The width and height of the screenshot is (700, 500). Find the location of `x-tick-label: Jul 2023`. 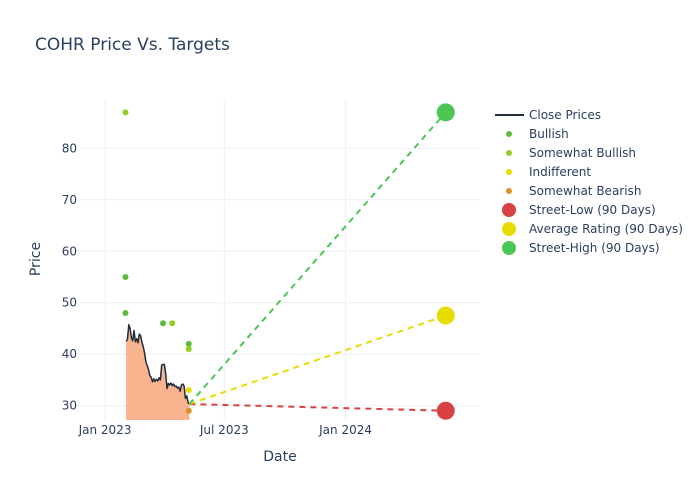

x-tick-label: Jul 2023 is located at coordinates (224, 430).